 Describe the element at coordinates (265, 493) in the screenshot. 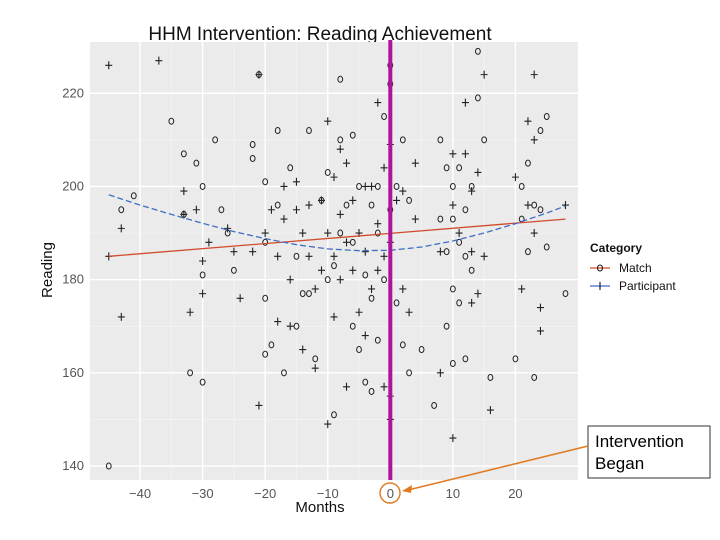

I see `x-tick-label: −20` at that location.